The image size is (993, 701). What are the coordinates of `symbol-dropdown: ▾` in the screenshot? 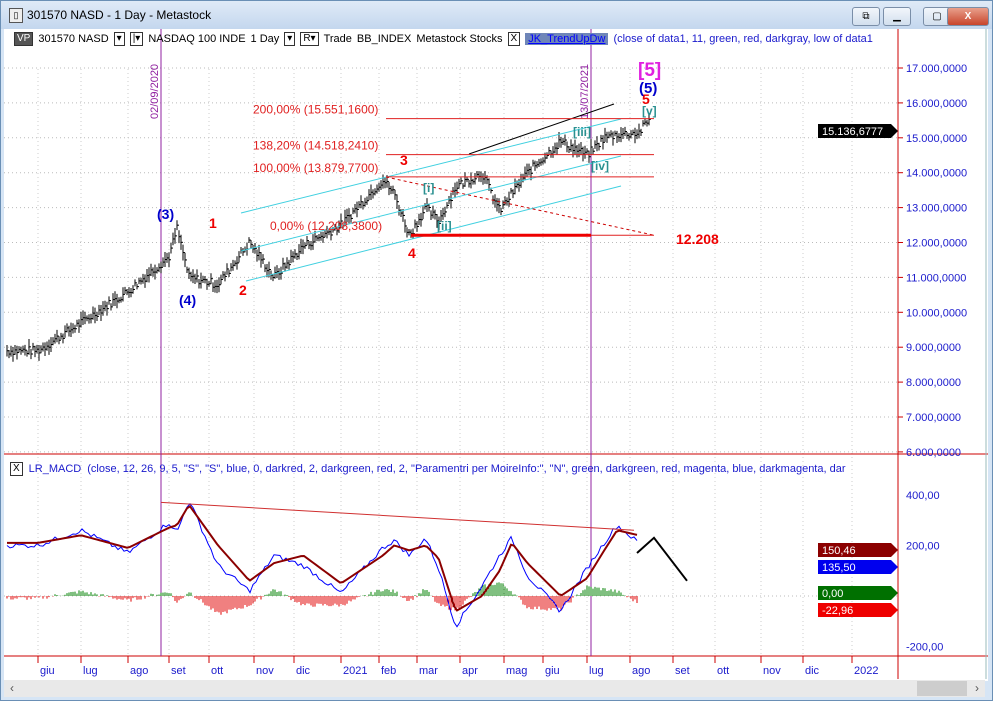 It's located at (119, 39).